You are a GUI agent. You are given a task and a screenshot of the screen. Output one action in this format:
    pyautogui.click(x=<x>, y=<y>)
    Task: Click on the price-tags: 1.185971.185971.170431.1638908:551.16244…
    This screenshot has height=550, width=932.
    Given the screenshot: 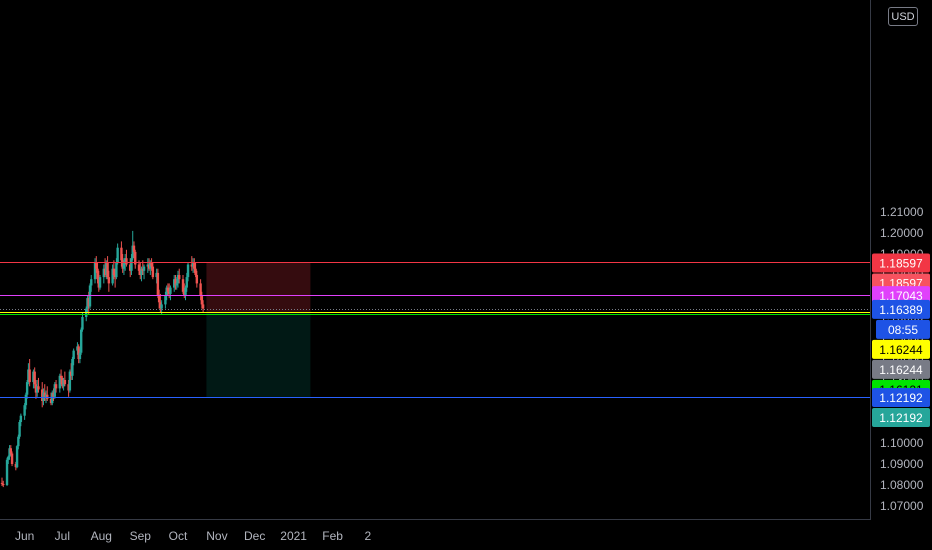 What is the action you would take?
    pyautogui.click(x=901, y=340)
    